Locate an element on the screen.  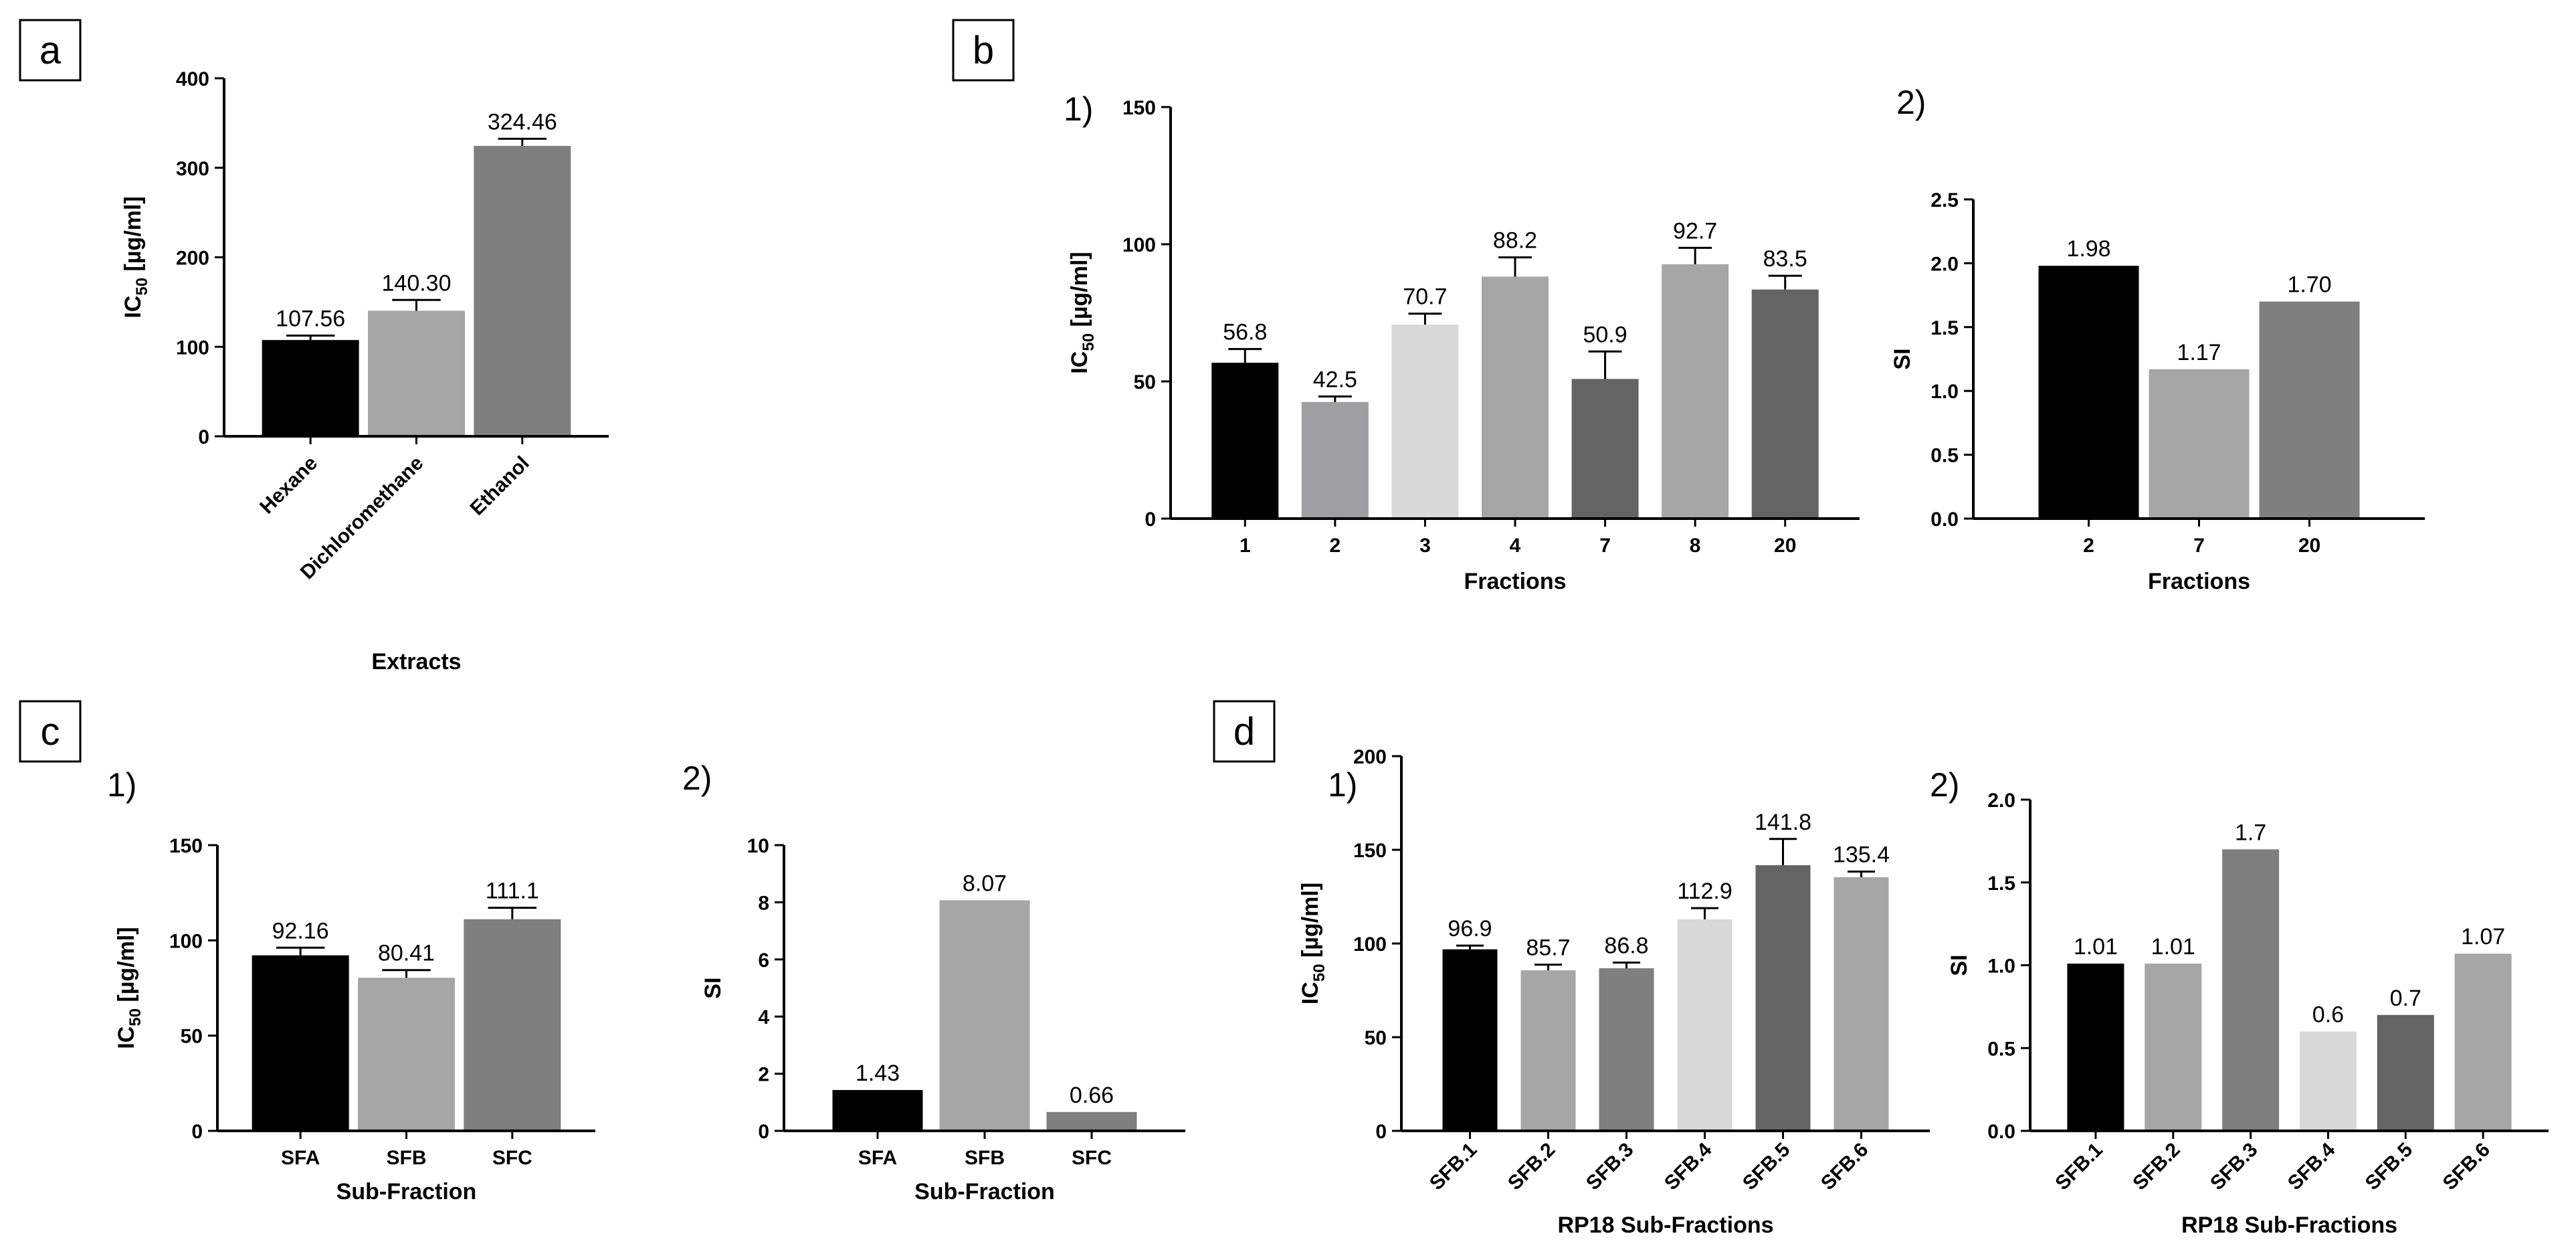
x-axis-label-b2: Fractions is located at coordinates (2199, 581).